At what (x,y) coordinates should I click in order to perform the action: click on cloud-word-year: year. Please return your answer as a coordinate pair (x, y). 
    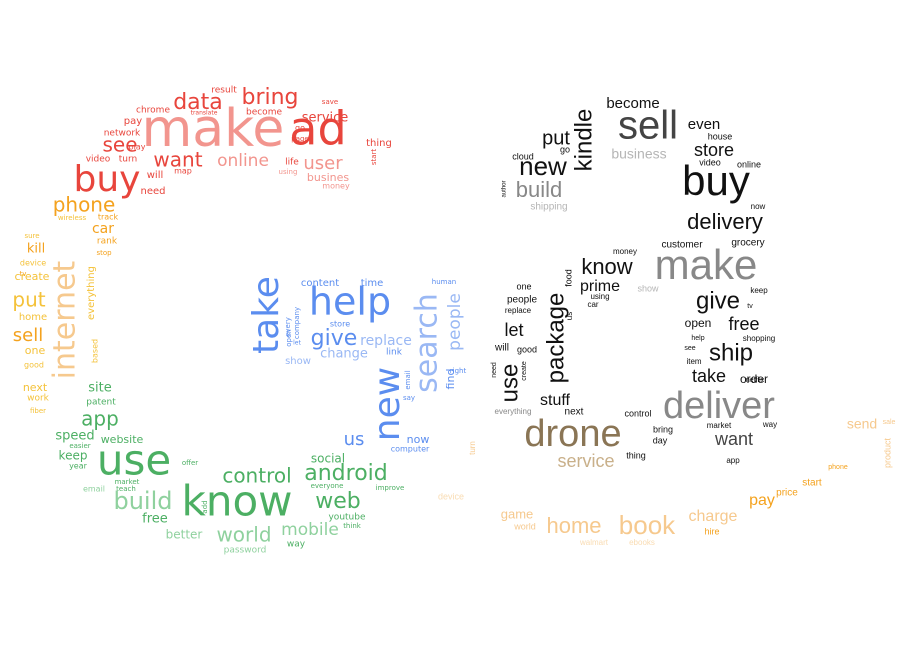
    Looking at the image, I should click on (78, 466).